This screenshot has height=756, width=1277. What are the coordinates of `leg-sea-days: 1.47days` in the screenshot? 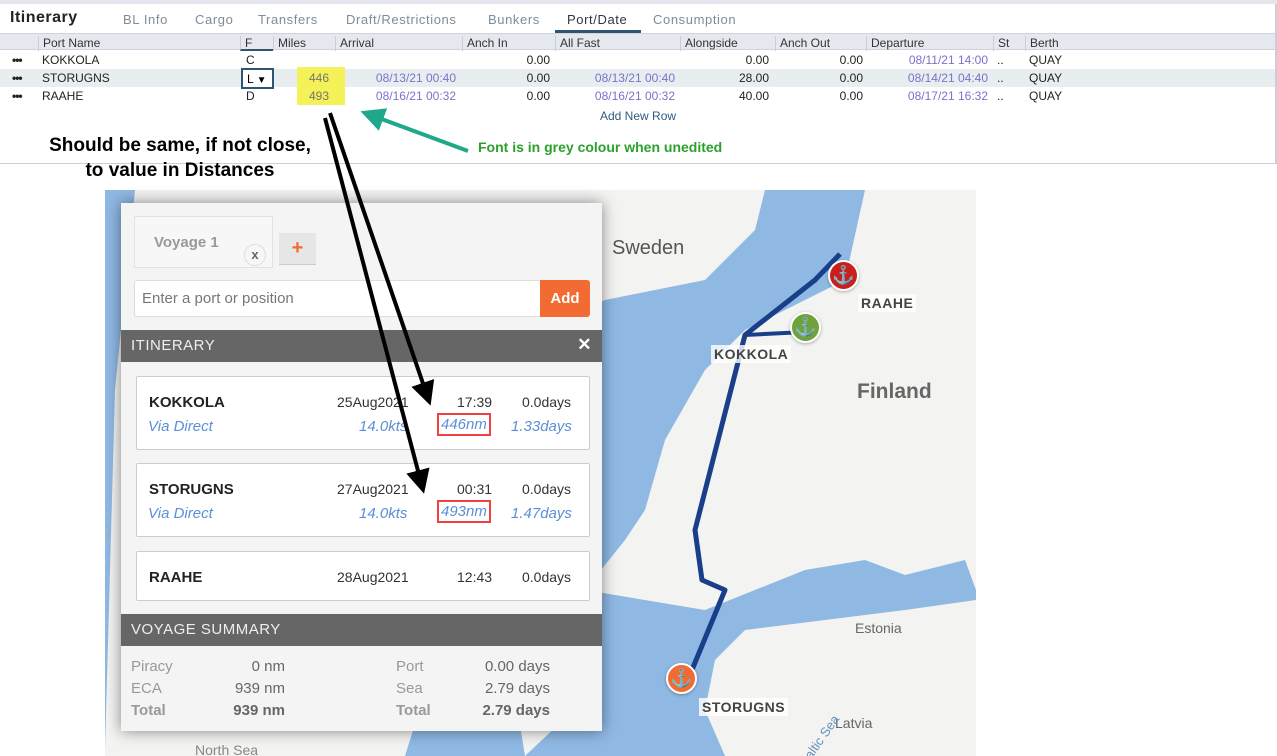 It's located at (541, 513).